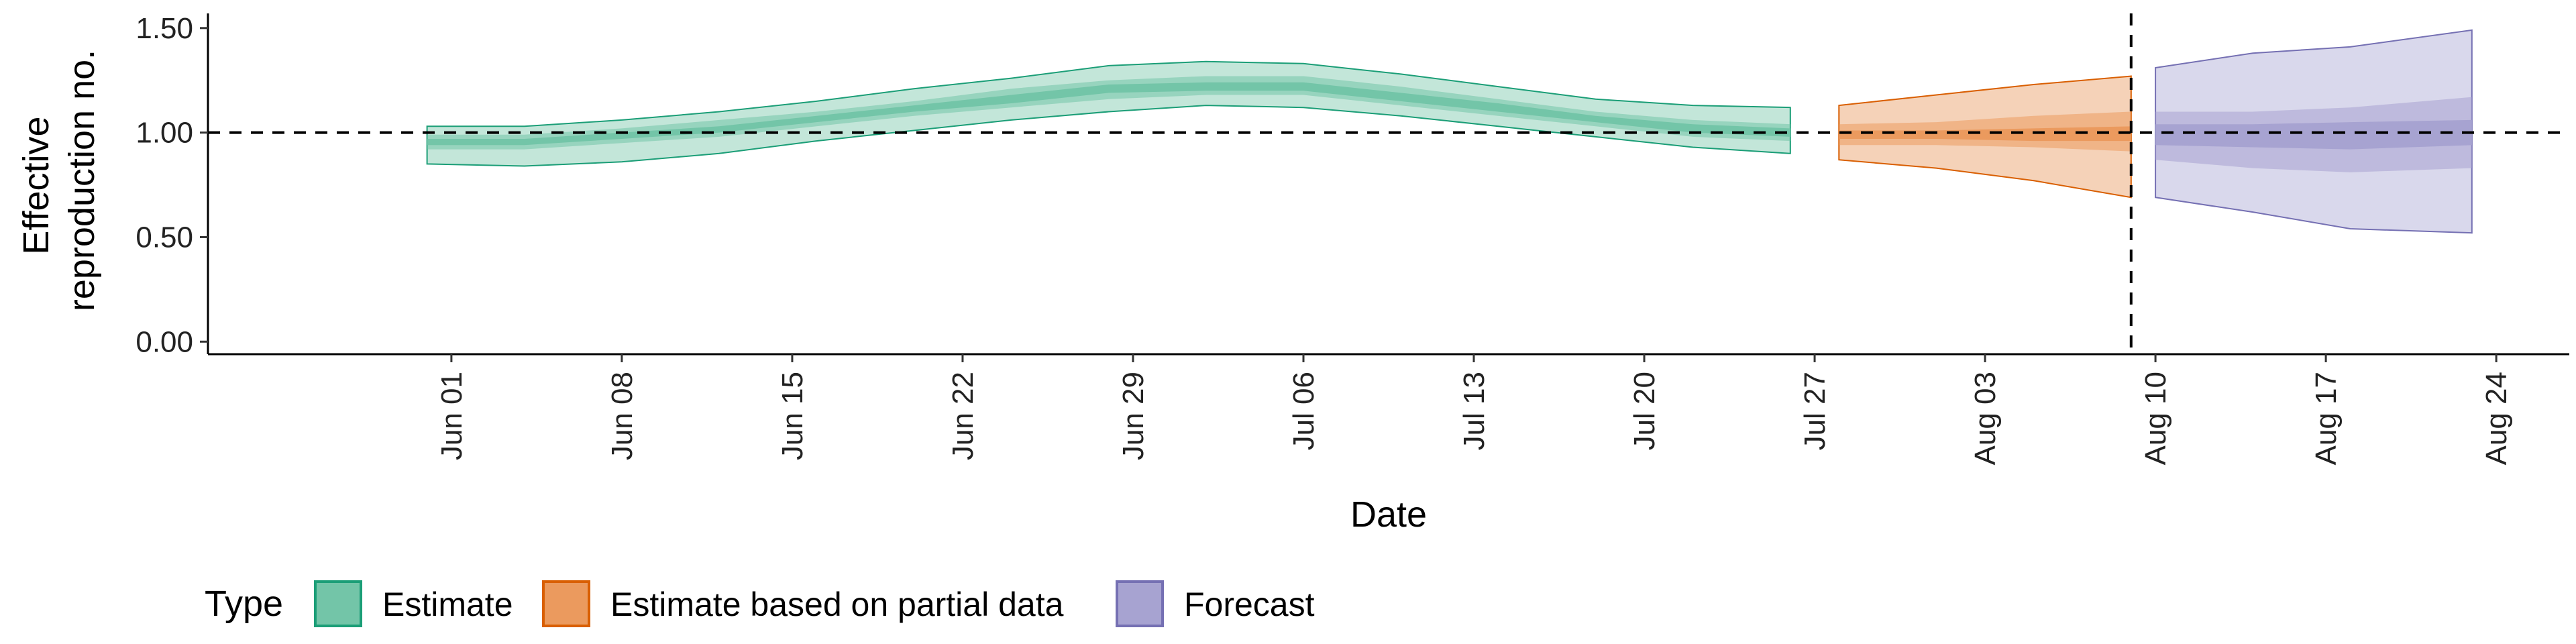 The height and width of the screenshot is (644, 2576). What do you see at coordinates (2326, 418) in the screenshot?
I see `x-tick-label: Aug 17` at bounding box center [2326, 418].